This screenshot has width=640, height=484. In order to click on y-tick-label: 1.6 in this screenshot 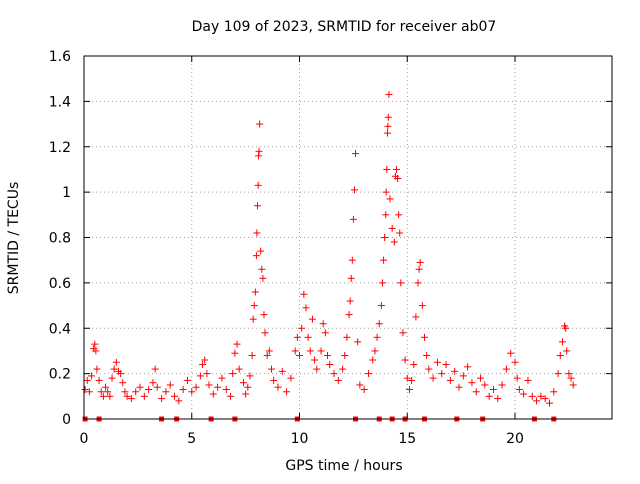, I will do `click(60, 57)`.